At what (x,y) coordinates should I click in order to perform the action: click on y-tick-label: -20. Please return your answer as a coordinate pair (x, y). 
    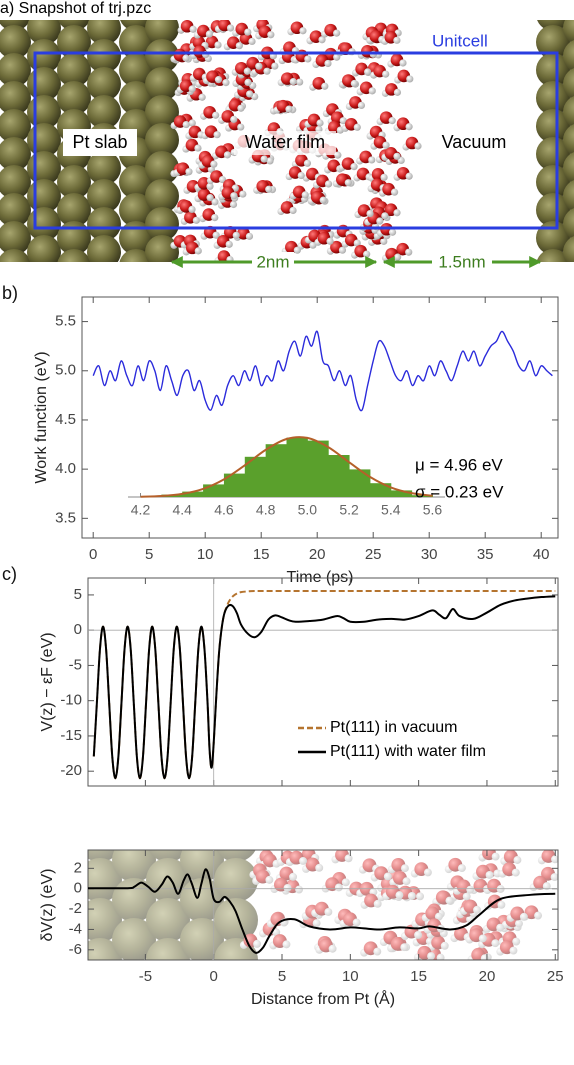
    Looking at the image, I should click on (71, 770).